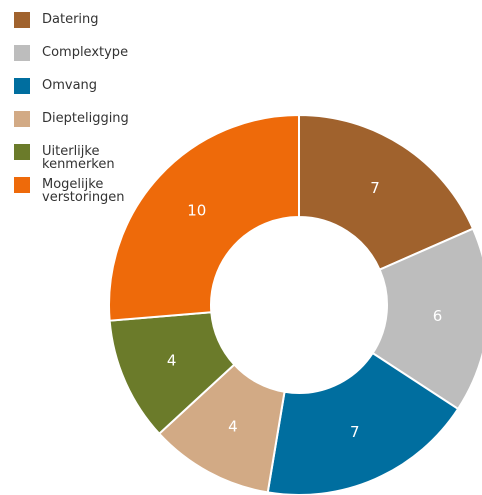 This screenshot has width=482, height=495. Describe the element at coordinates (70, 19) in the screenshot. I see `legend-label: Datering` at that location.